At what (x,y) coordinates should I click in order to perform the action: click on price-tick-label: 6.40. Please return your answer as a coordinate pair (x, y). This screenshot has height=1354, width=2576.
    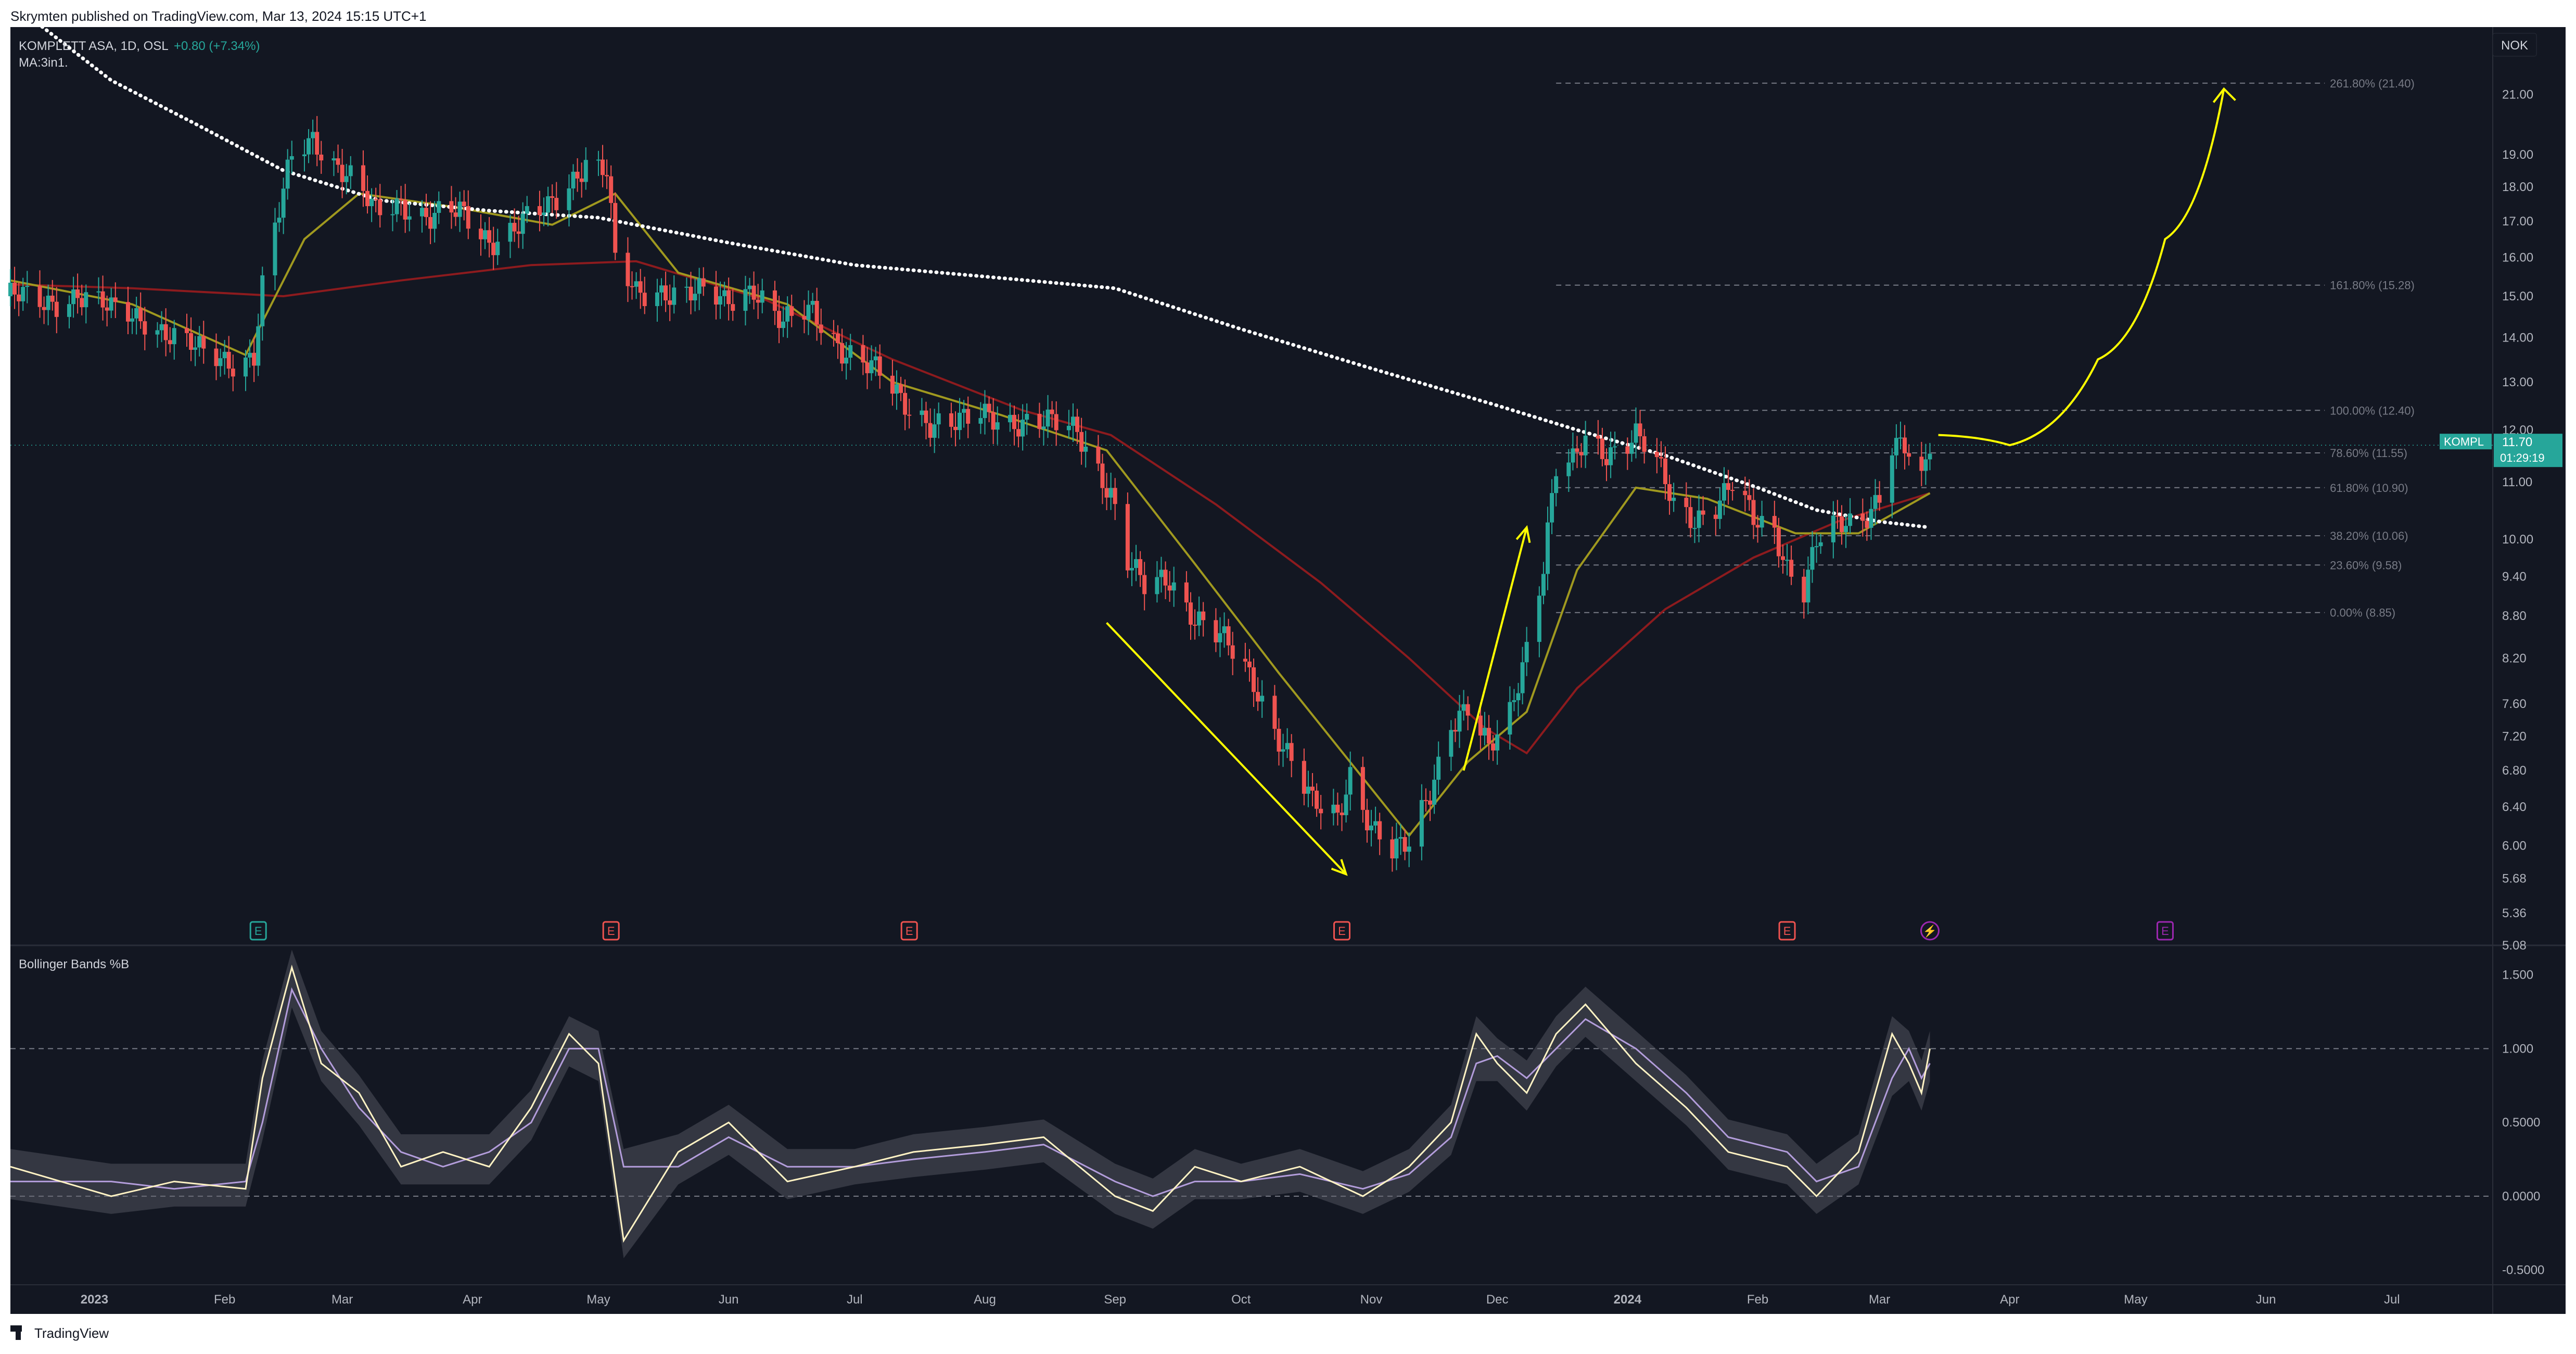
    Looking at the image, I should click on (2514, 807).